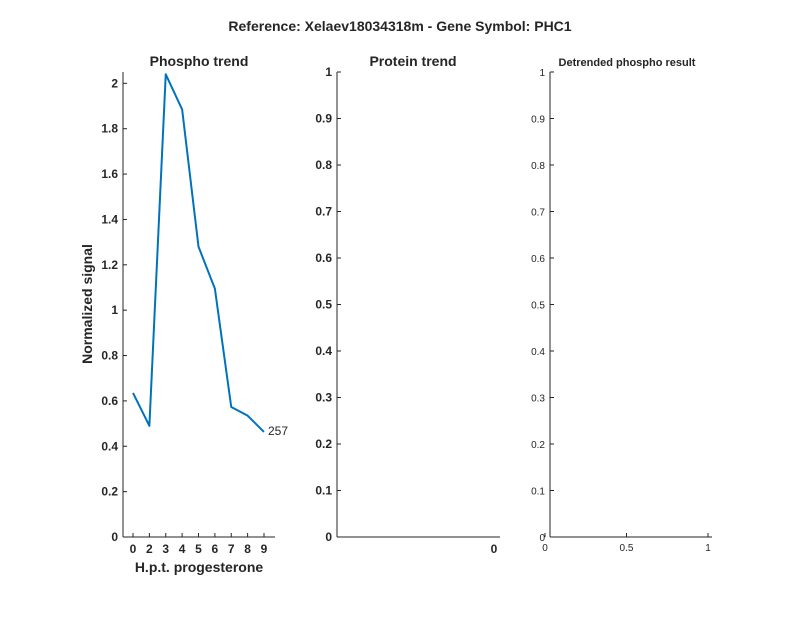 The width and height of the screenshot is (800, 623). What do you see at coordinates (278, 431) in the screenshot?
I see `phospho-series-end-label: 257` at bounding box center [278, 431].